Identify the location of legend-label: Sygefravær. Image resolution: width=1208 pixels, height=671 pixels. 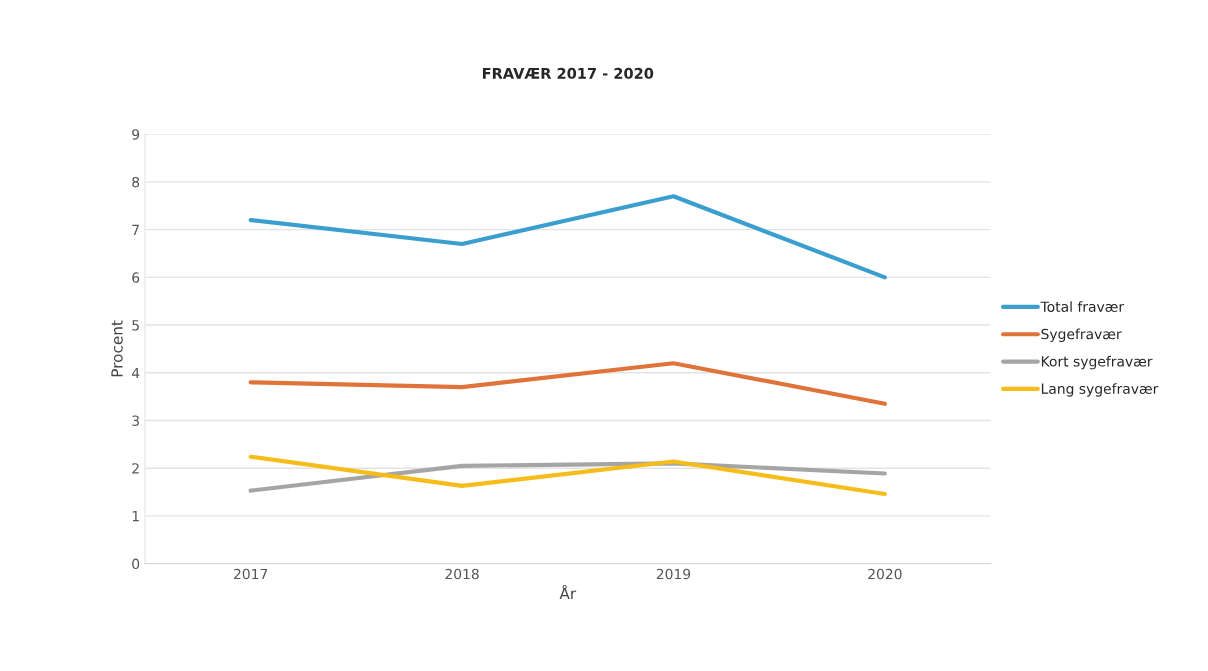
(1081, 335).